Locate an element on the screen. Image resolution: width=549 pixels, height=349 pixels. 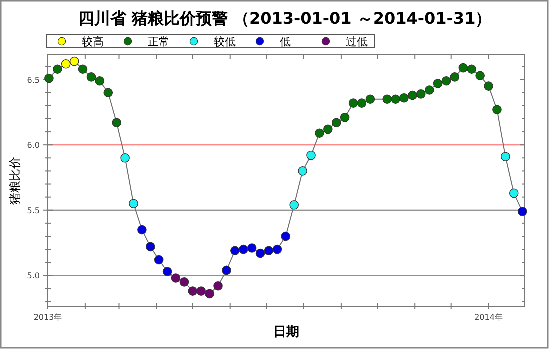
y-tick-label: 6.5 is located at coordinates (33, 80).